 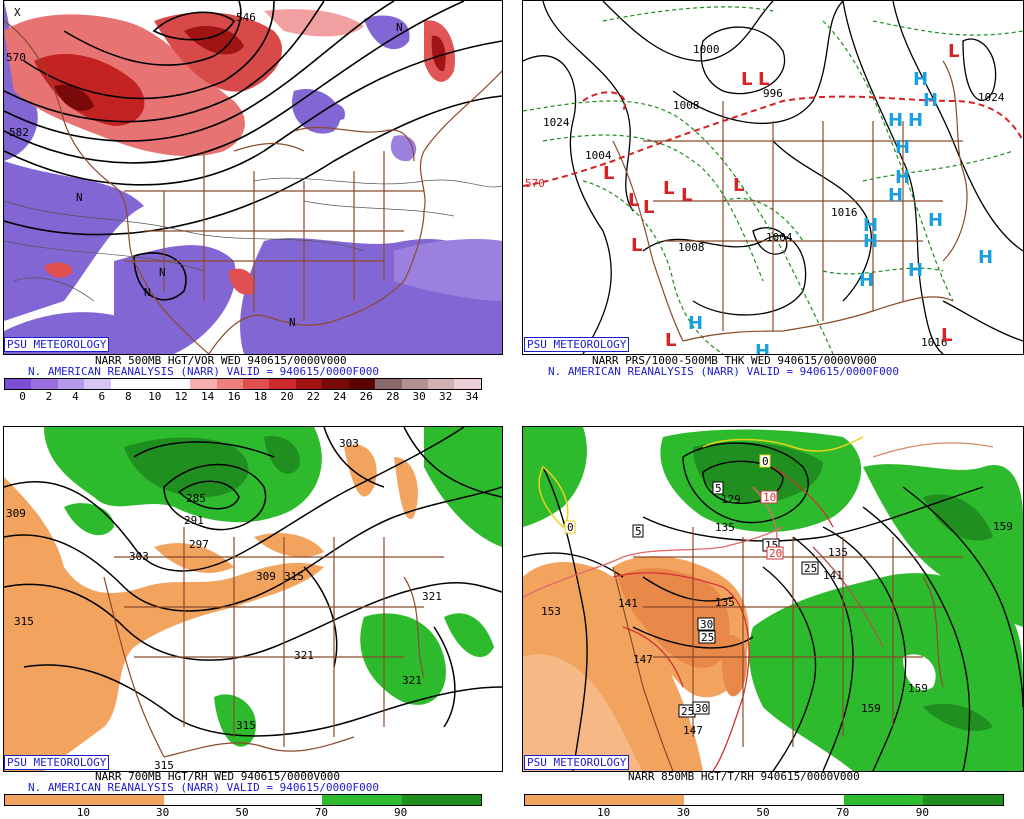 What do you see at coordinates (194, 520) in the screenshot?
I see `contour-label: 291` at bounding box center [194, 520].